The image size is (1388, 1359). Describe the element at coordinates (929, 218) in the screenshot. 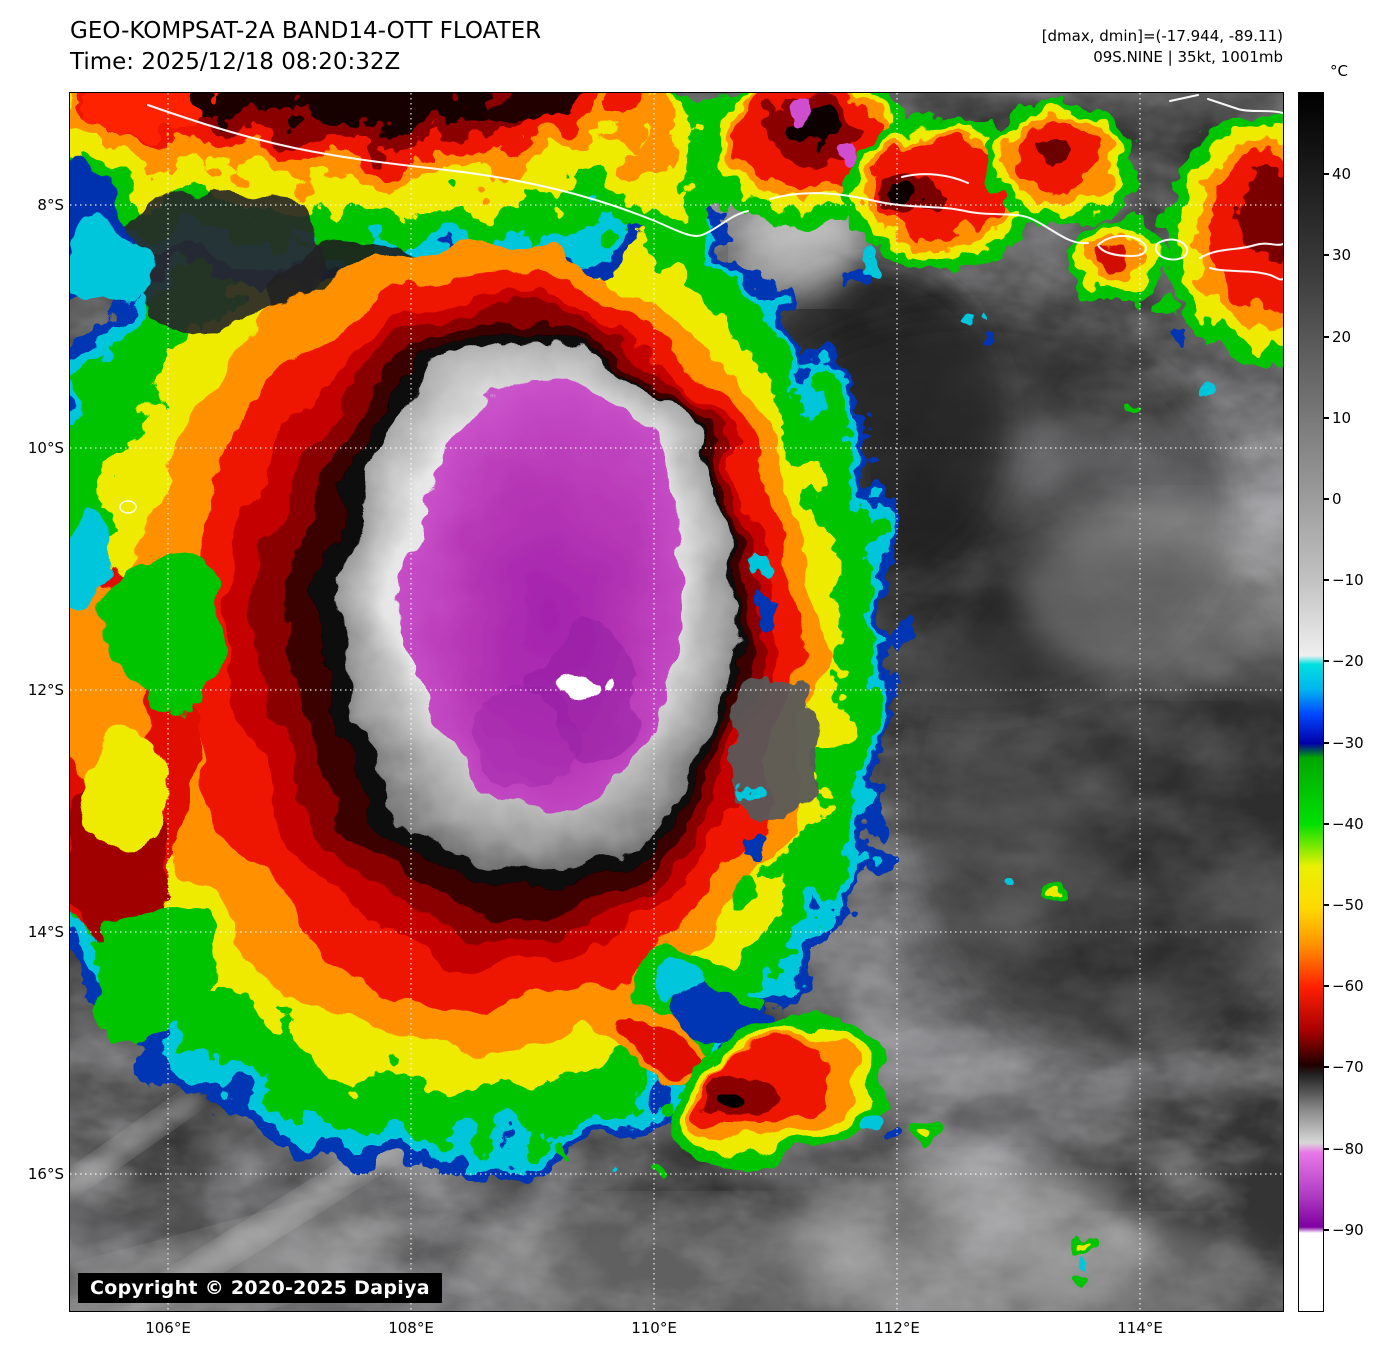

I see `east-java-coastline` at that location.